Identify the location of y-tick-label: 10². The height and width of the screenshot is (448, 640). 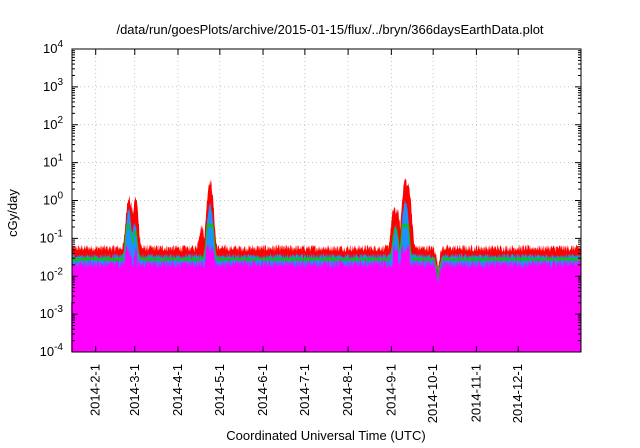
(53, 123).